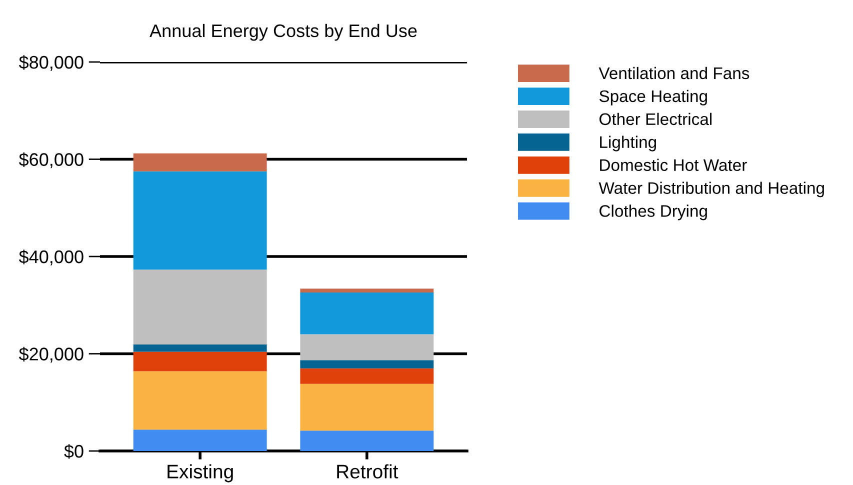 This screenshot has width=853, height=485. What do you see at coordinates (367, 471) in the screenshot?
I see `x-tick-label: Retrofit` at bounding box center [367, 471].